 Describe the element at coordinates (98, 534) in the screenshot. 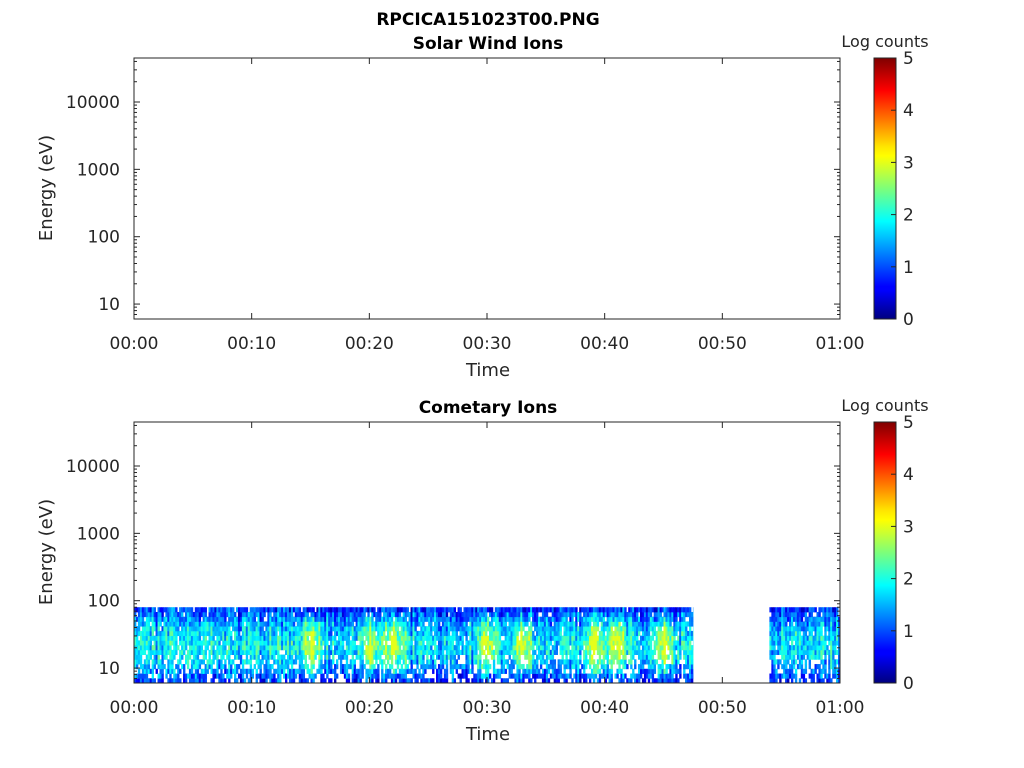

I see `y-tick-label: 1000` at that location.